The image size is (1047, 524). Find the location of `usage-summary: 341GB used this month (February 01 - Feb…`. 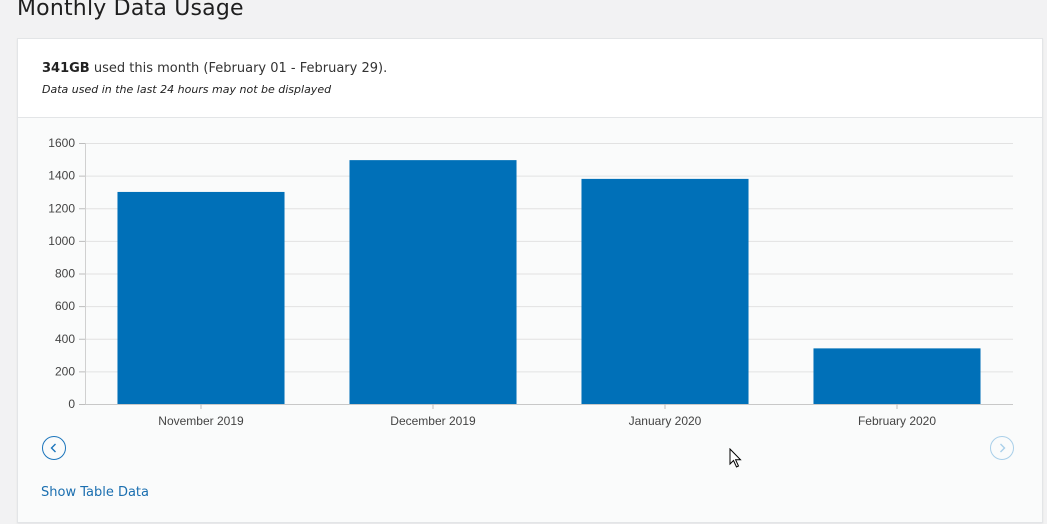

usage-summary: 341GB used this month (February 01 - Feb… is located at coordinates (214, 68).